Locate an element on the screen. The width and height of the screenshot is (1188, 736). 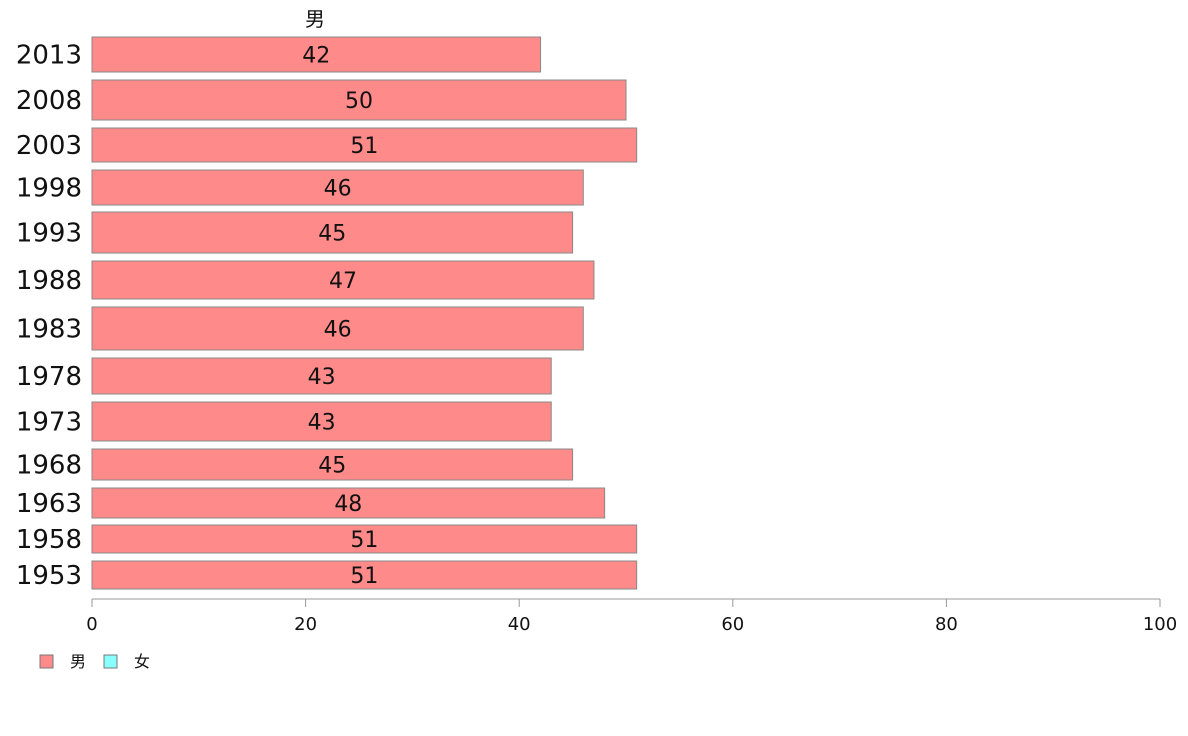
bar-value-label-1988: 47 is located at coordinates (343, 281).